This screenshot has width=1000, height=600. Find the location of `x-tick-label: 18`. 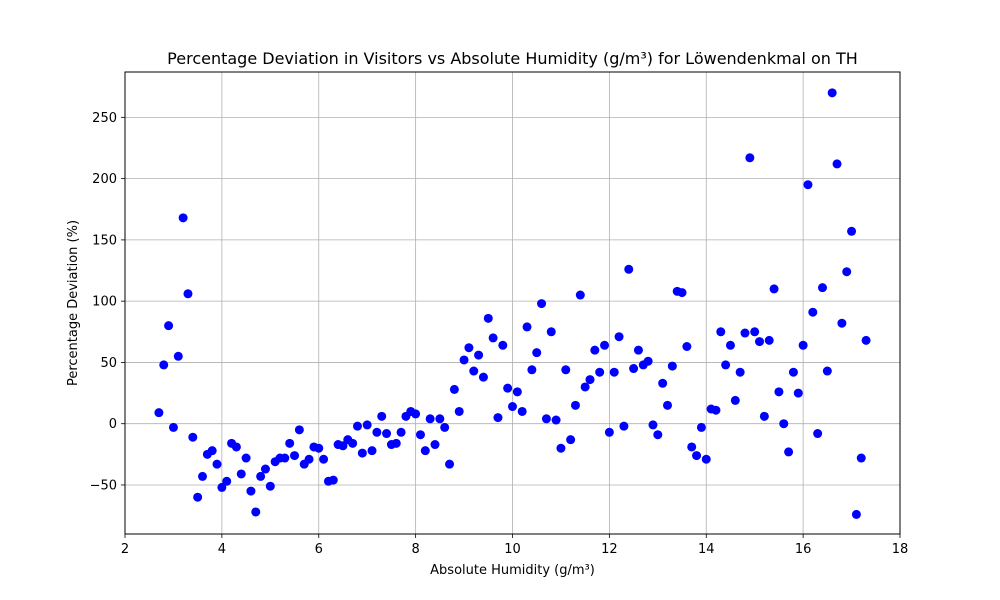

x-tick-label: 18 is located at coordinates (900, 549).